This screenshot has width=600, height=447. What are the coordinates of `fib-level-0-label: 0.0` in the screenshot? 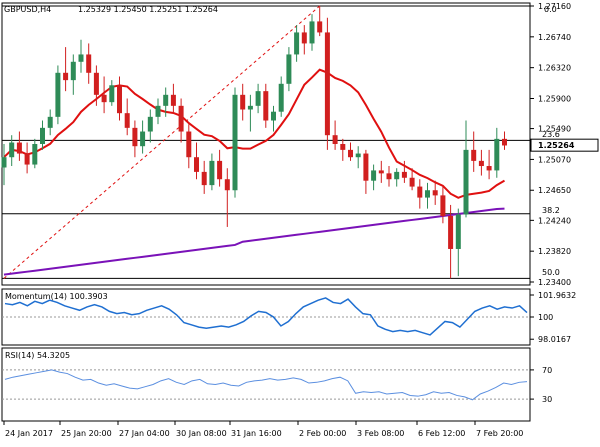 It's located at (550, 9).